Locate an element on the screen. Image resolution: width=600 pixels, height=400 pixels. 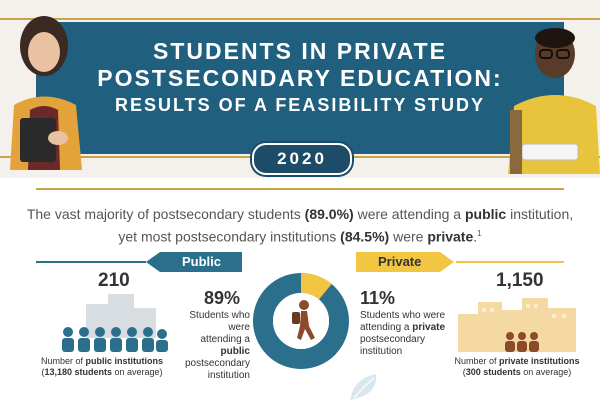
section-divider is located at coordinates (300, 189).